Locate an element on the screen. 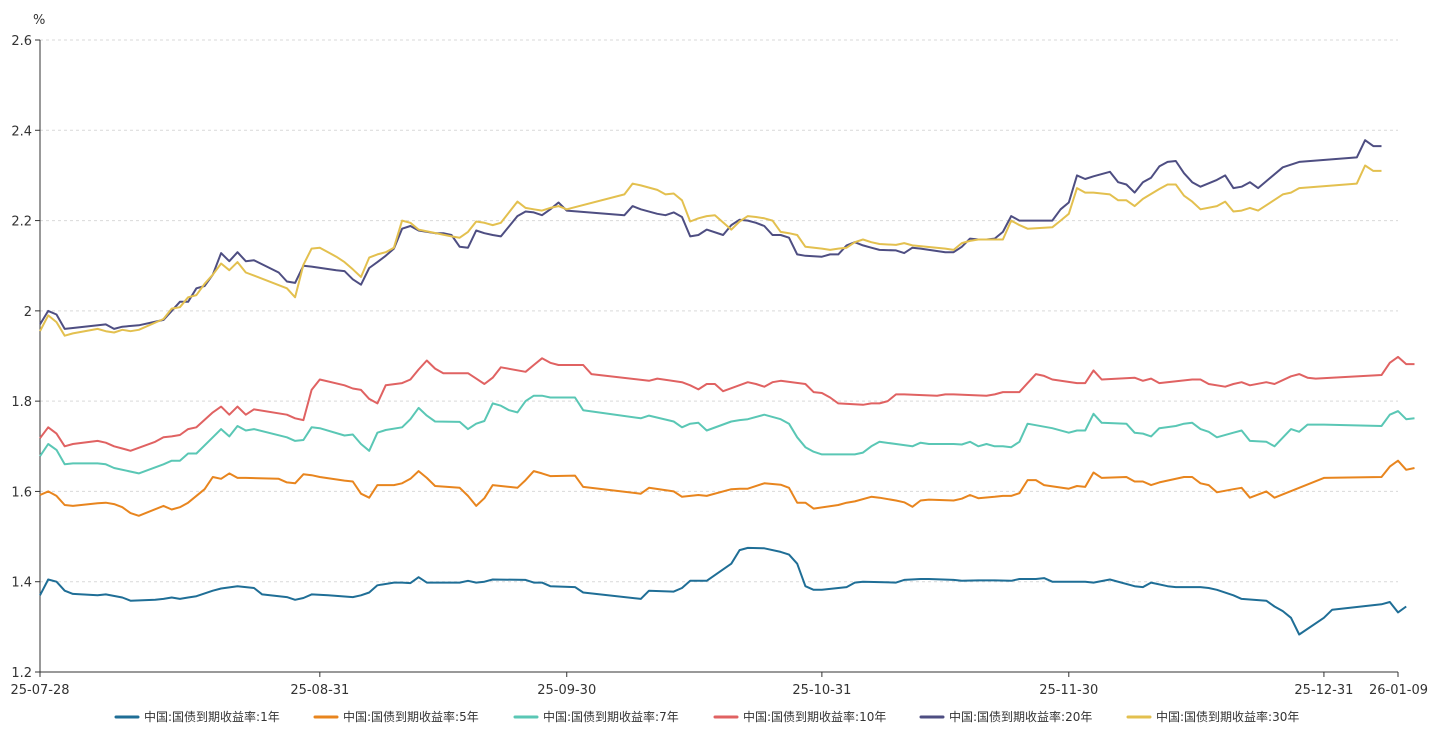 Image resolution: width=1431 pixels, height=730 pixels. x-tick-label: 25-11-30 is located at coordinates (1068, 690).